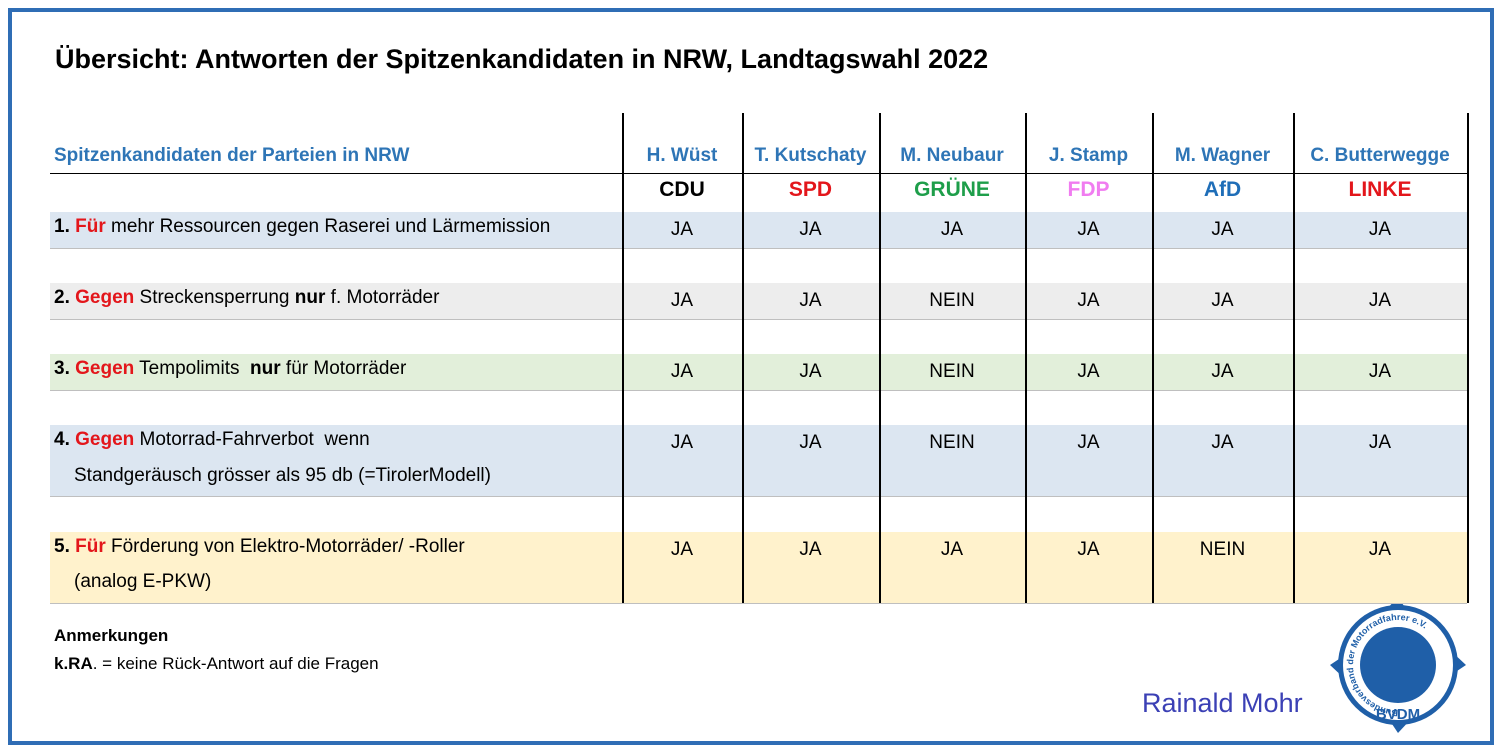  I want to click on text-part: (analog E-PKW), so click(143, 581).